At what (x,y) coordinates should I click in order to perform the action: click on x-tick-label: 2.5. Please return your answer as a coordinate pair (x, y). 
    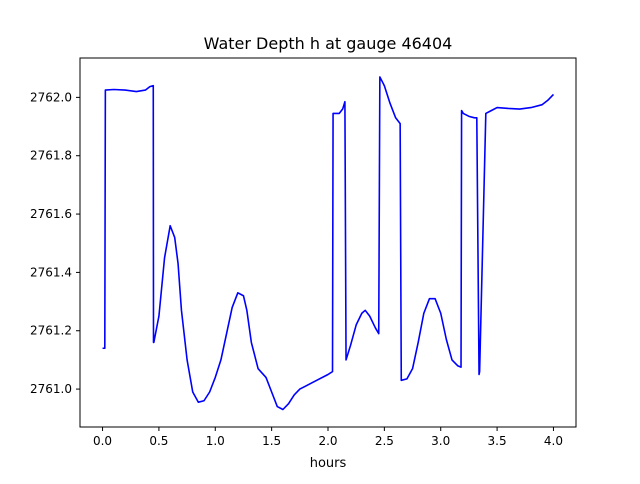
    Looking at the image, I should click on (384, 441).